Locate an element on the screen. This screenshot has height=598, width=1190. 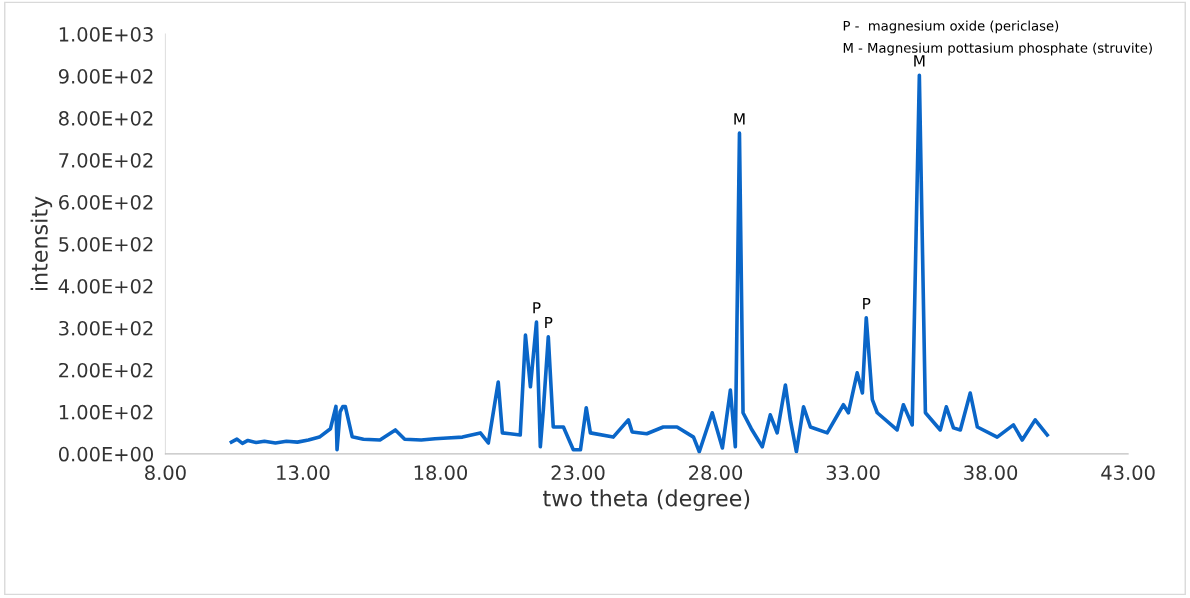
x-tick-label: 18.00 is located at coordinates (441, 473).